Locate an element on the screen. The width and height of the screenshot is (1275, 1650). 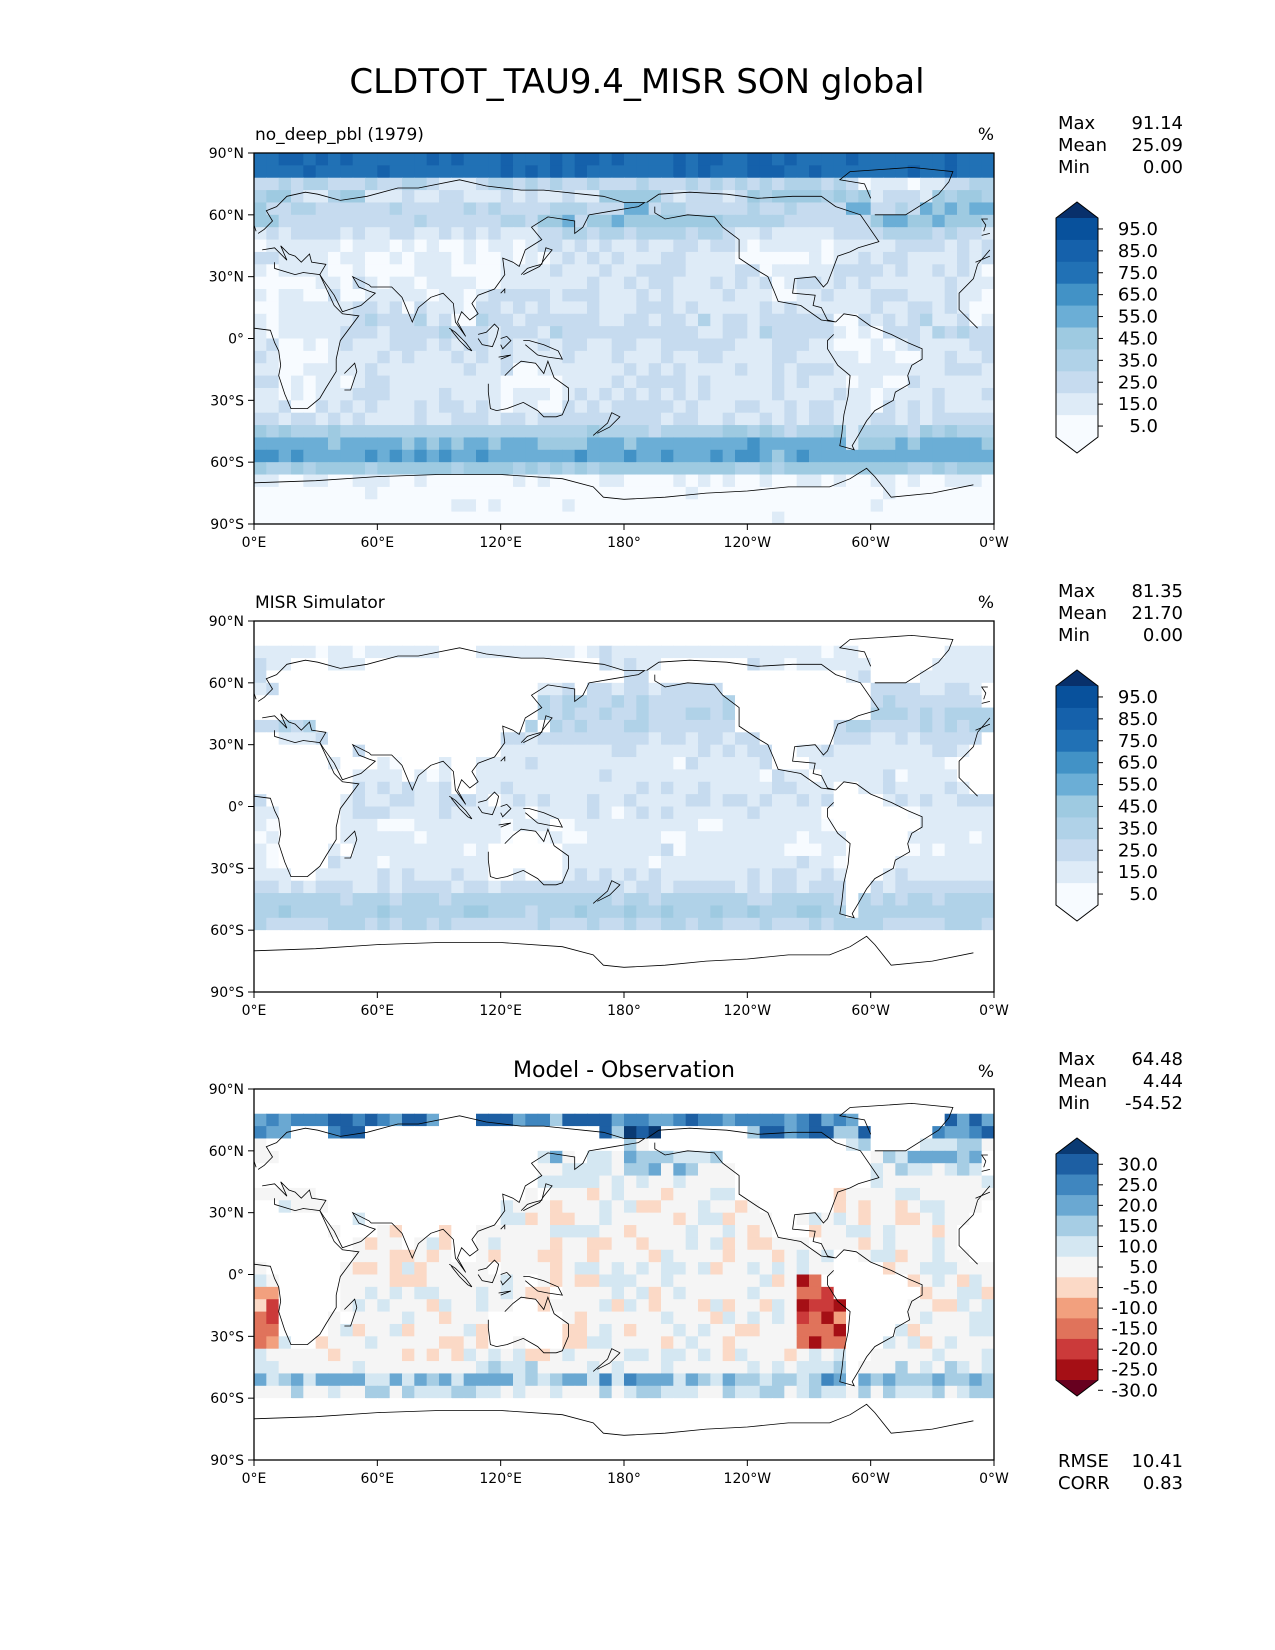
colorbar-segment is located at coordinates (1077, 273).